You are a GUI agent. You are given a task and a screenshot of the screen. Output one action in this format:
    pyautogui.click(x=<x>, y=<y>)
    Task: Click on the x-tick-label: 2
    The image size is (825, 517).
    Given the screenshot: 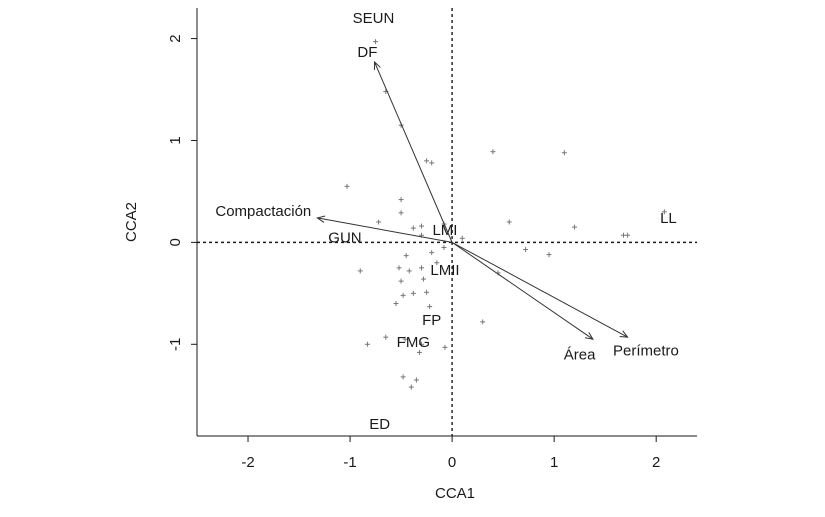 What is the action you would take?
    pyautogui.click(x=656, y=462)
    